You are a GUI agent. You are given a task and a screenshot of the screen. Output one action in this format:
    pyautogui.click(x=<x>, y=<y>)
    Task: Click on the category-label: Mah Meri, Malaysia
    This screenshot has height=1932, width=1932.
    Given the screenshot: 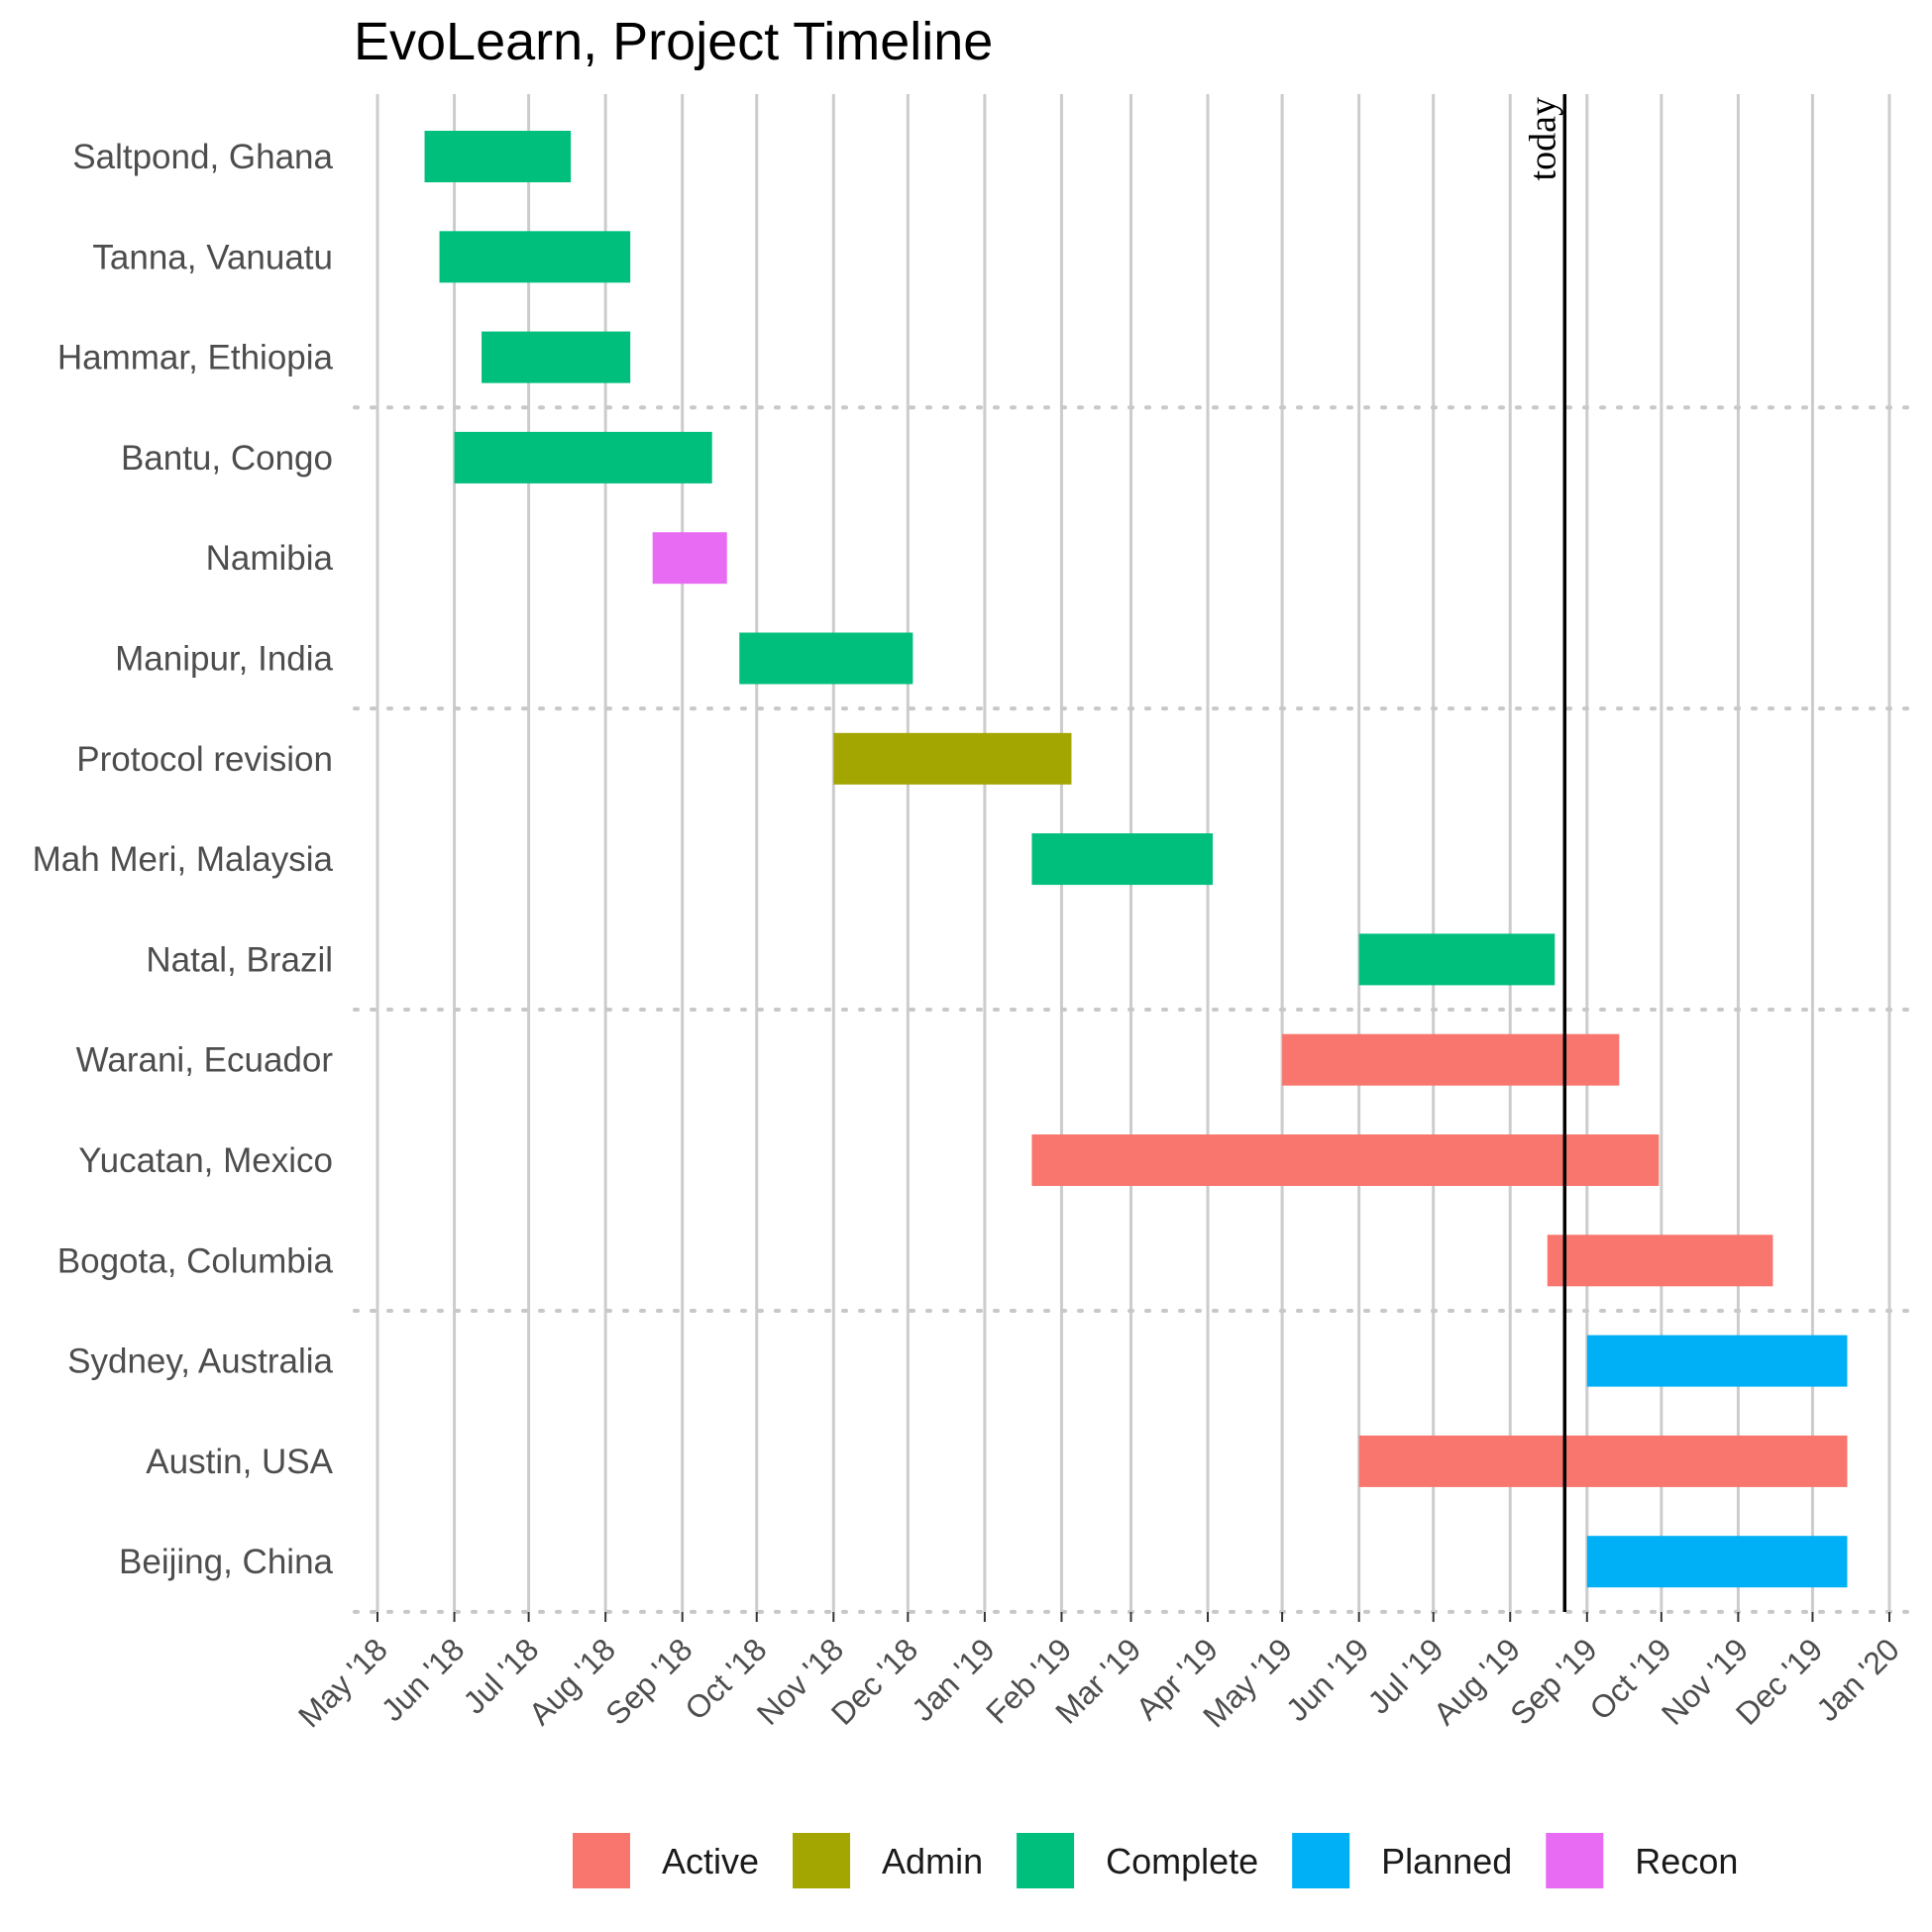 What is the action you would take?
    pyautogui.click(x=183, y=860)
    